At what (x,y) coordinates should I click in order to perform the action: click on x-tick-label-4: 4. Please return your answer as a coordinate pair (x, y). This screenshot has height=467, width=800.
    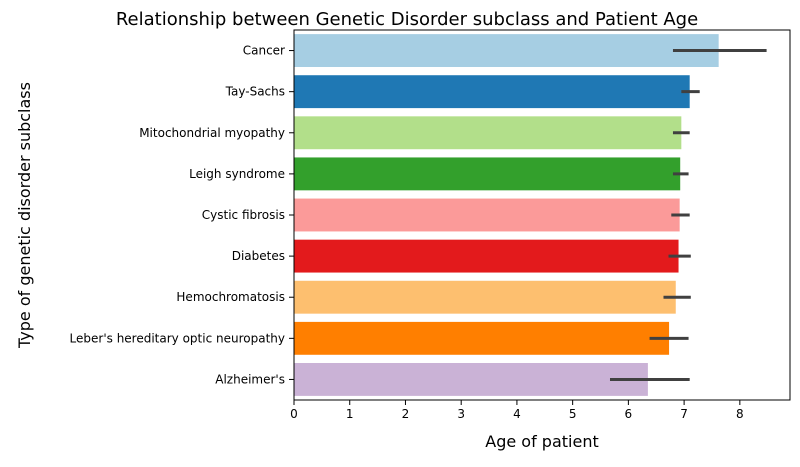
    Looking at the image, I should click on (517, 414).